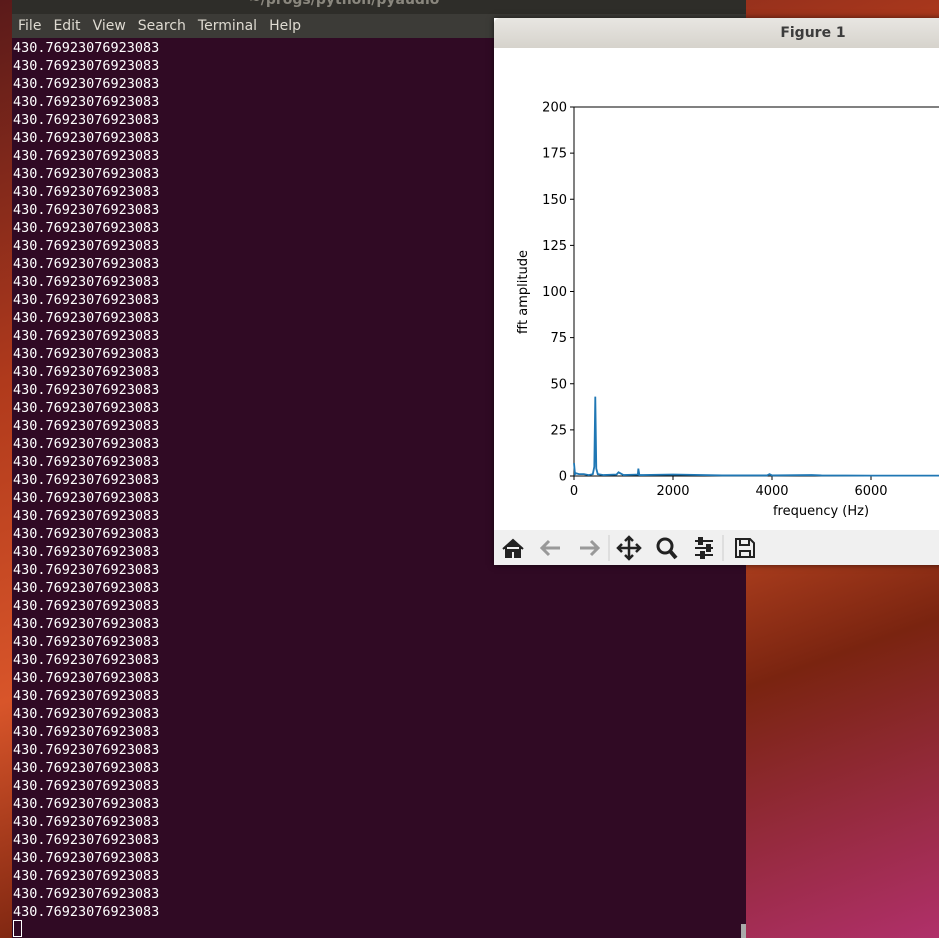 Image resolution: width=939 pixels, height=938 pixels. I want to click on x-tick-label: 4000, so click(771, 491).